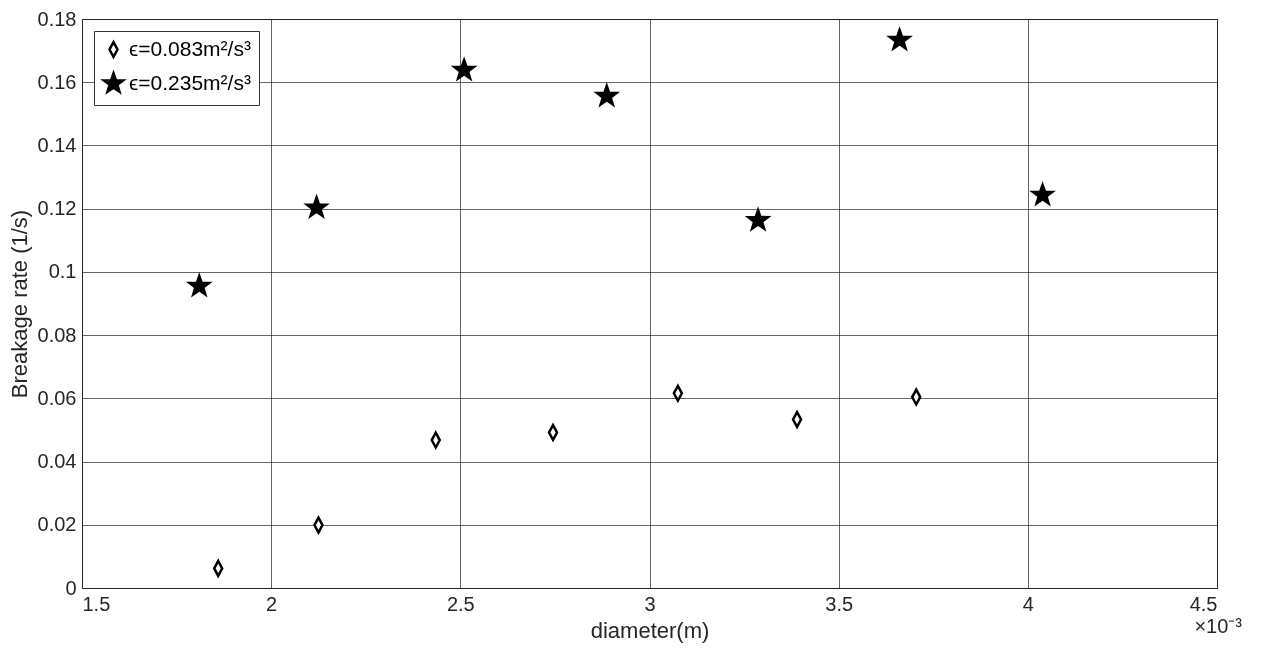 This screenshot has width=1275, height=666. Describe the element at coordinates (650, 603) in the screenshot. I see `x-tick-label: 3` at that location.